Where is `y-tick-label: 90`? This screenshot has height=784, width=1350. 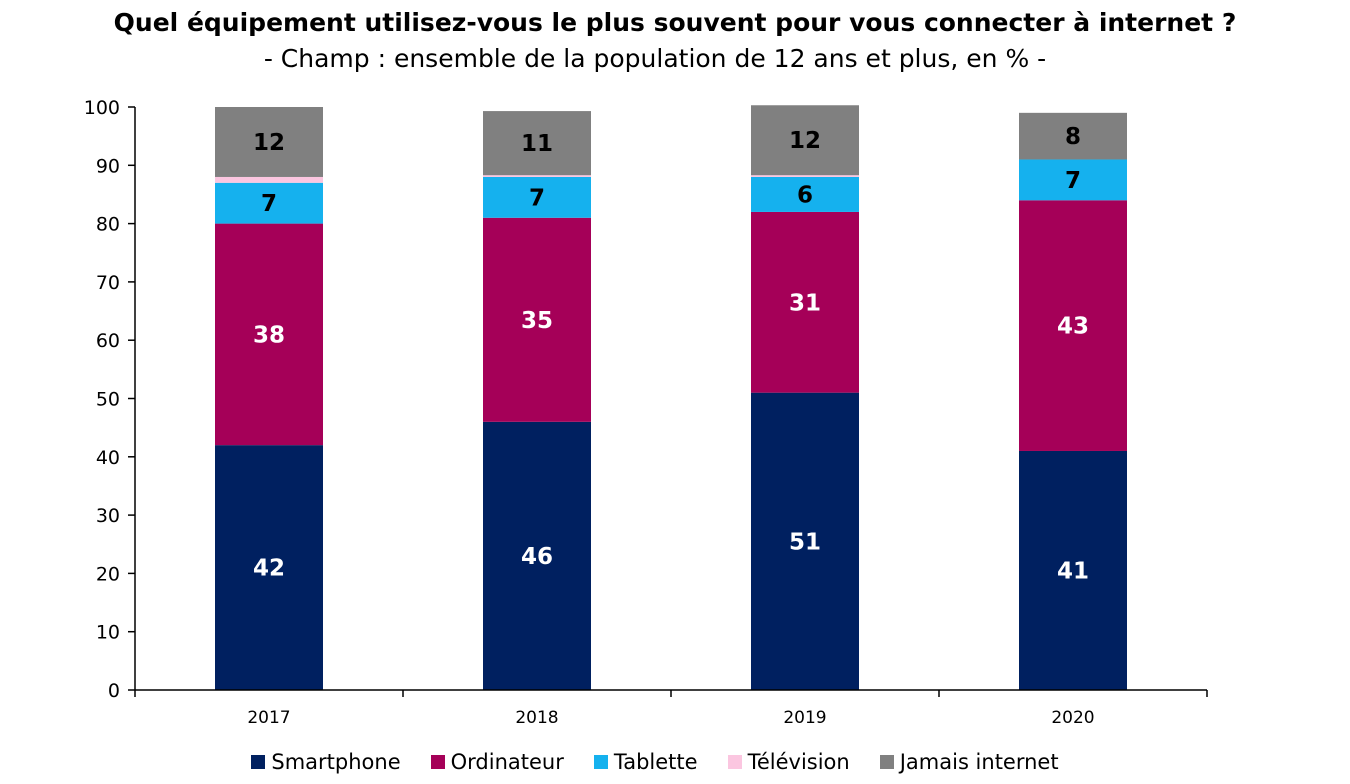
y-tick-label: 90 is located at coordinates (108, 166).